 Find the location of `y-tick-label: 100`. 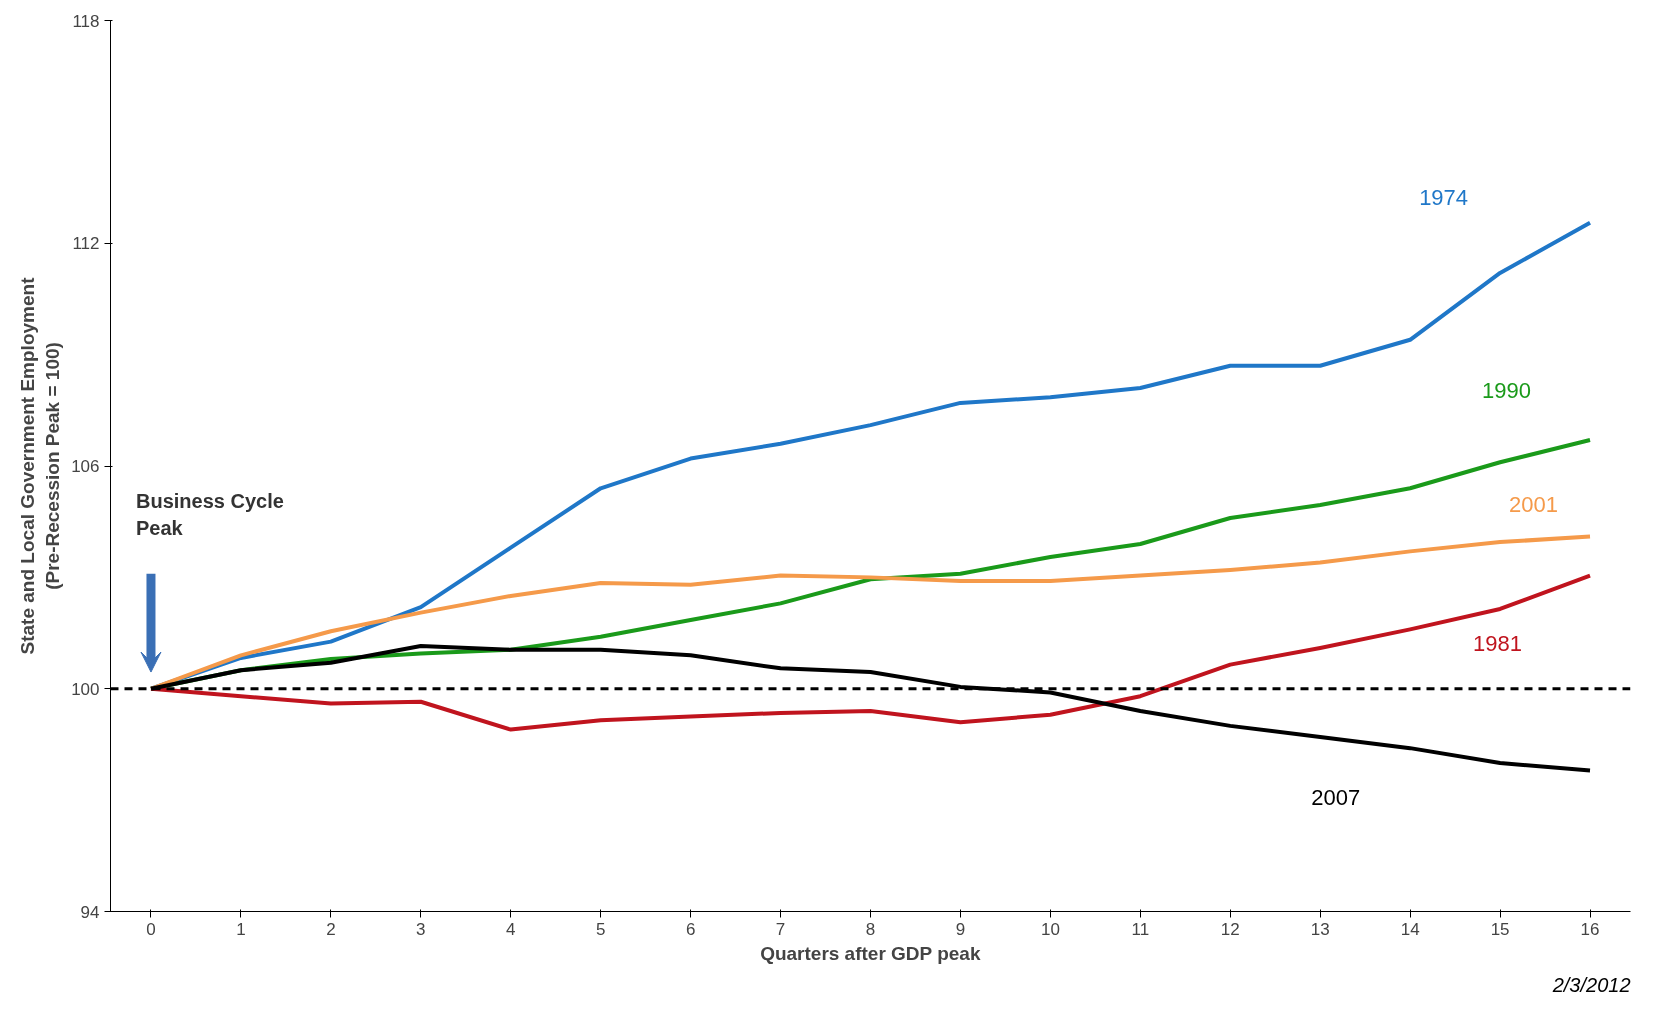

y-tick-label: 100 is located at coordinates (85, 689).